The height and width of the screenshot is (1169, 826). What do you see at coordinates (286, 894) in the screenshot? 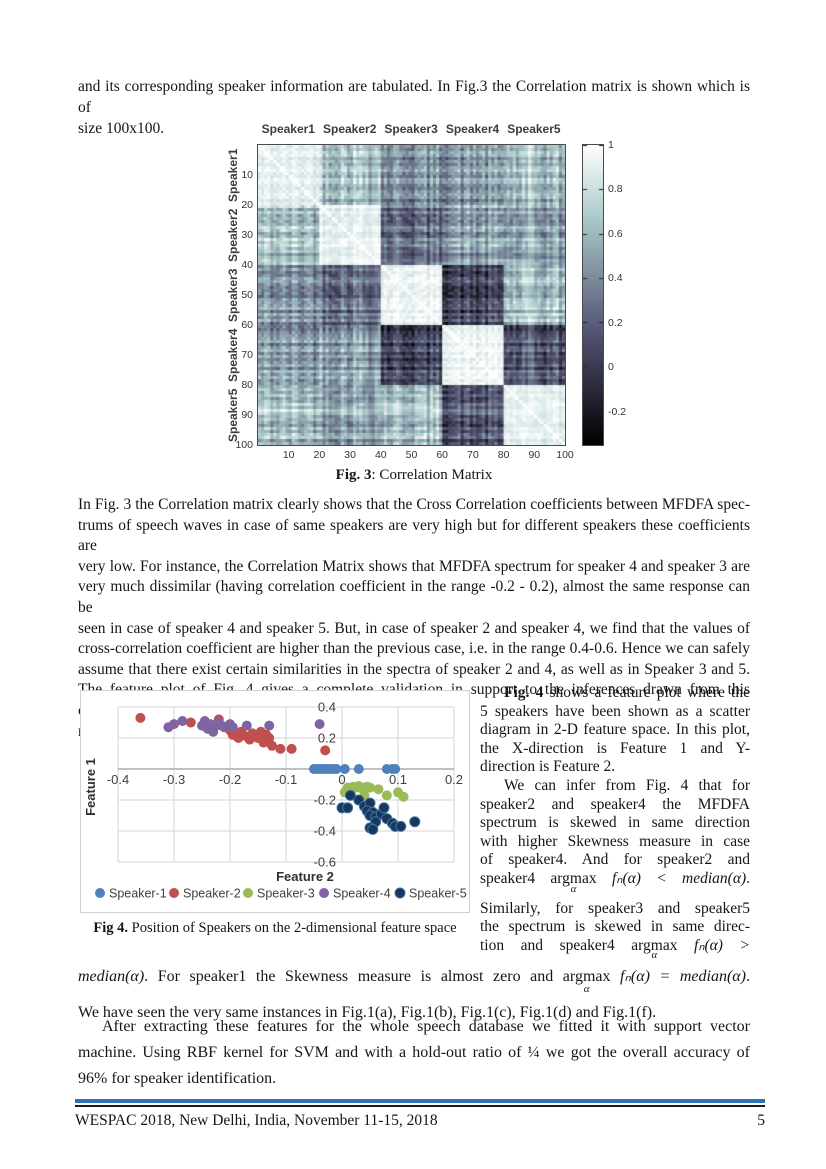
I see `legend-label: Speaker-3` at bounding box center [286, 894].